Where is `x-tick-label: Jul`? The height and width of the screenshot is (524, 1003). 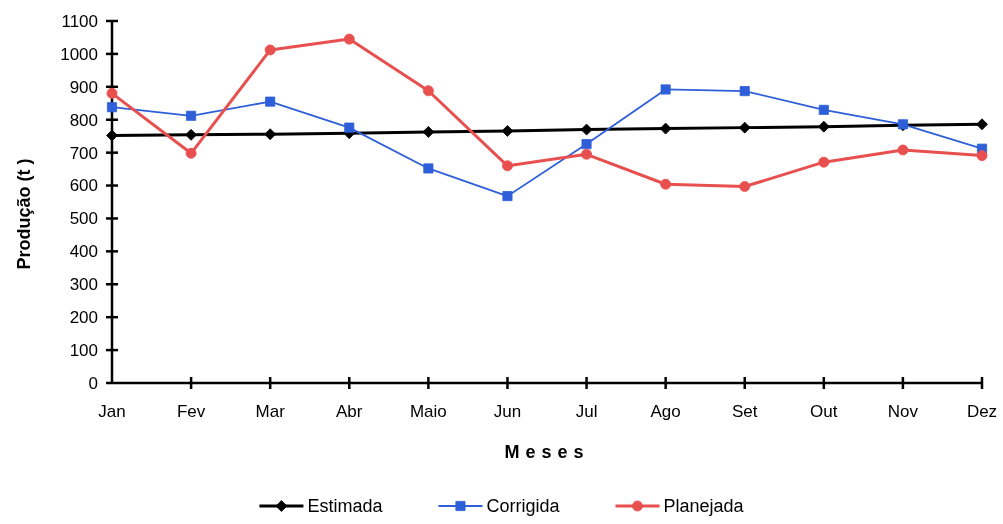 x-tick-label: Jul is located at coordinates (586, 411).